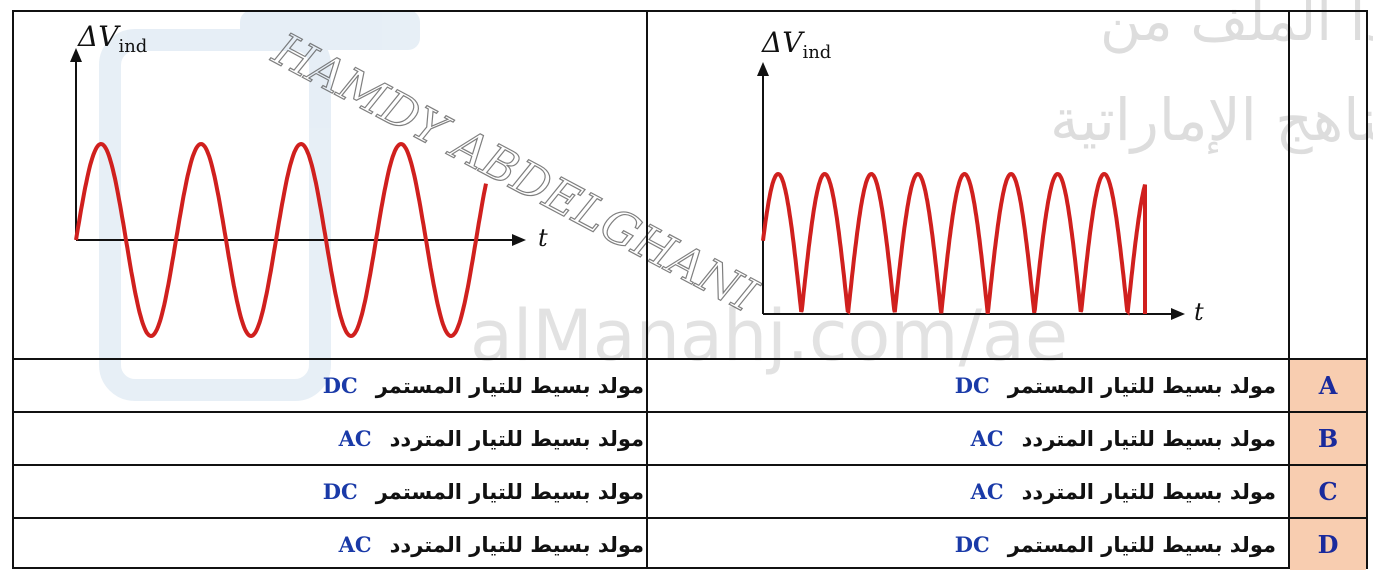 The height and width of the screenshot is (573, 1373). I want to click on option-c-letter-cell: C, so click(1328, 491).